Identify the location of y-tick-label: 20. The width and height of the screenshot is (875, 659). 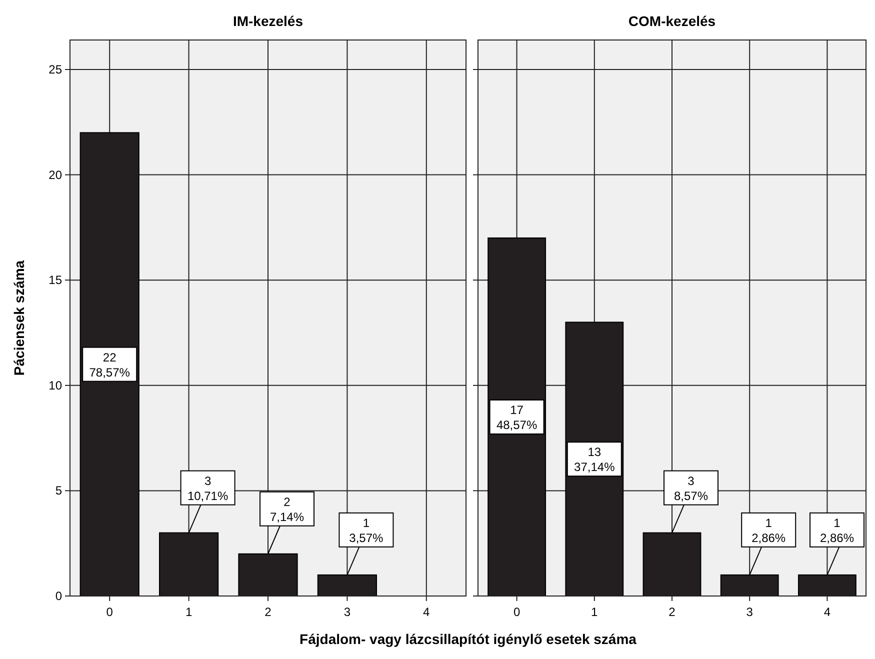
(55, 175).